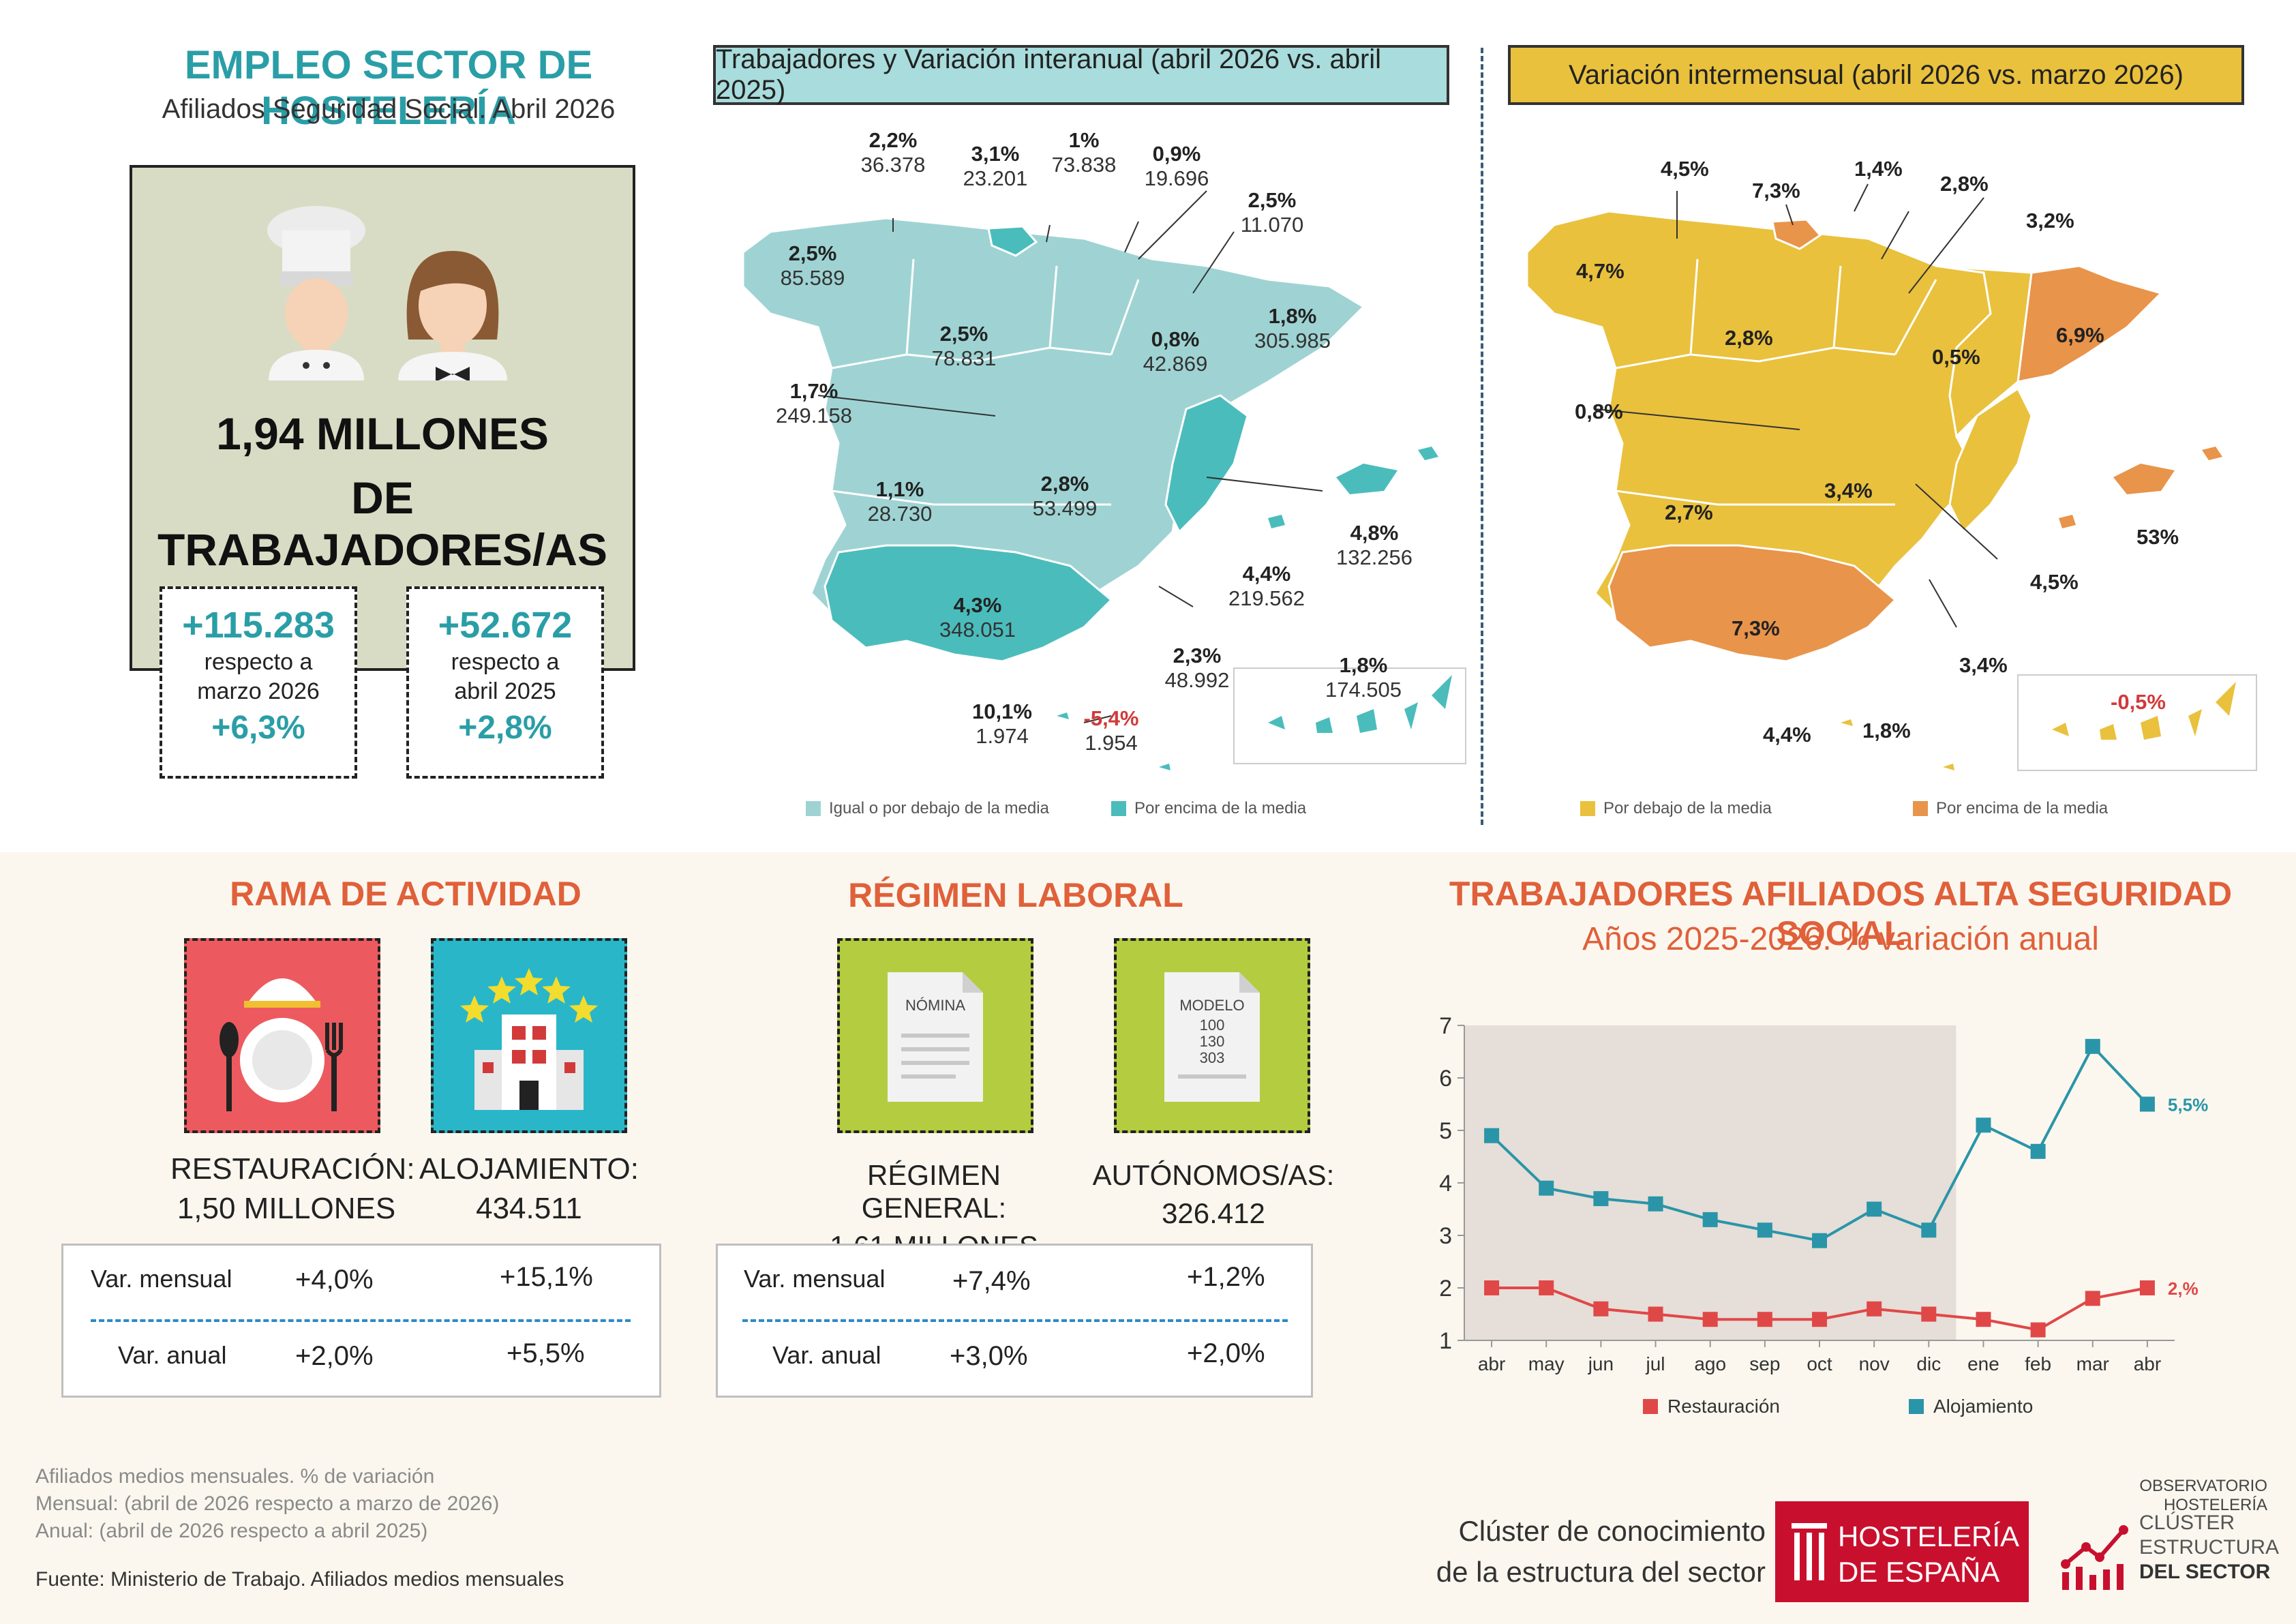 The height and width of the screenshot is (1624, 2296). I want to click on chart-y-tick-label: 5, so click(1446, 1131).